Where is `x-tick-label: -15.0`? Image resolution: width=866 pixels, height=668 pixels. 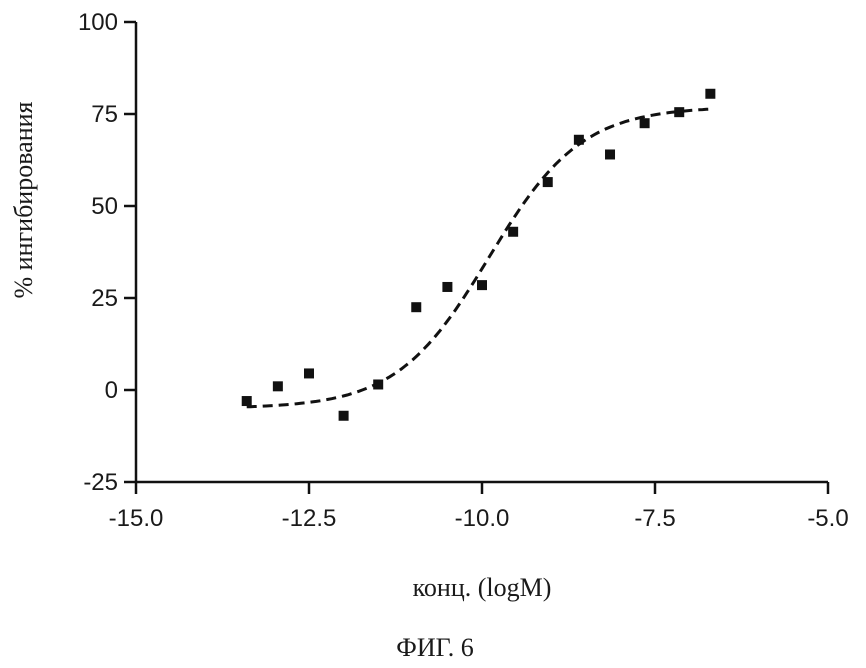 x-tick-label: -15.0 is located at coordinates (136, 518).